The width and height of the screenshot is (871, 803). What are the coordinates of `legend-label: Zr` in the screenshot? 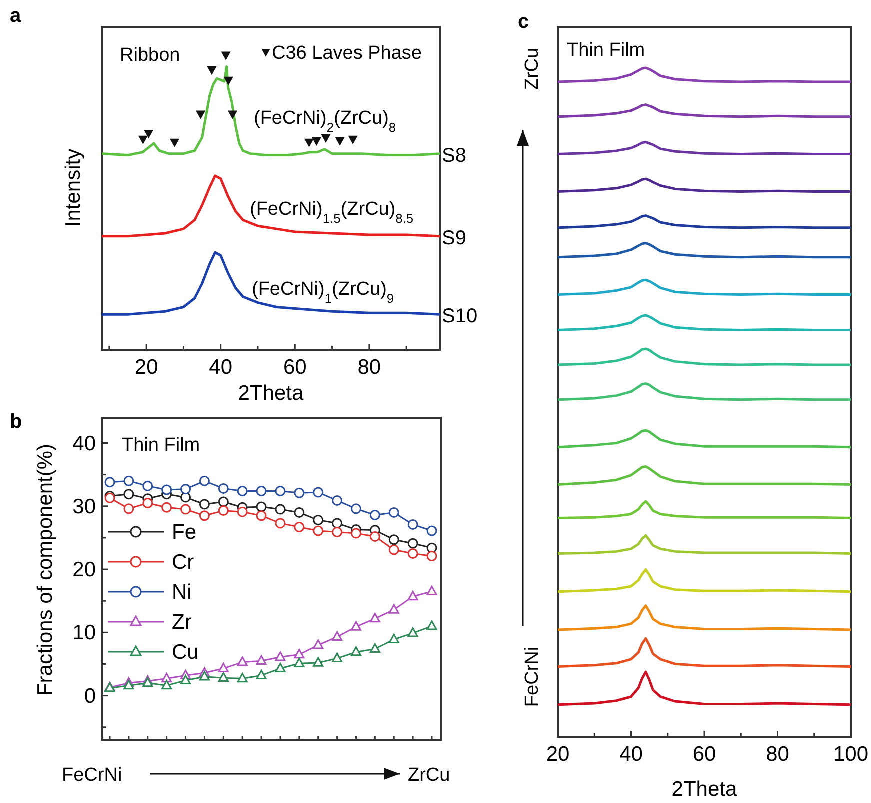 It's located at (182, 622).